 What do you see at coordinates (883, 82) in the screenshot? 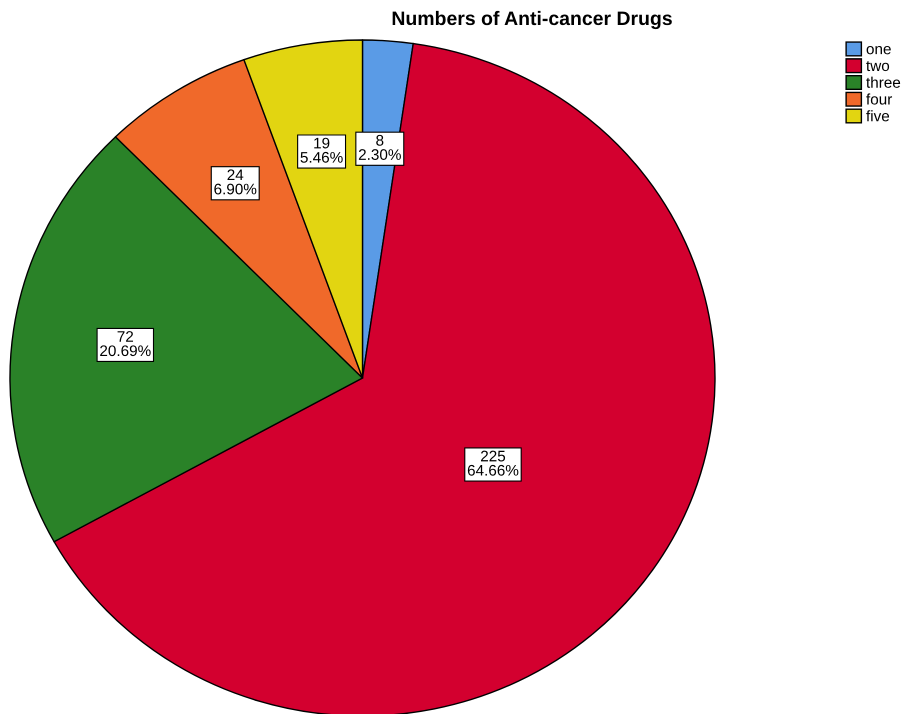
I see `legend-label: three` at bounding box center [883, 82].